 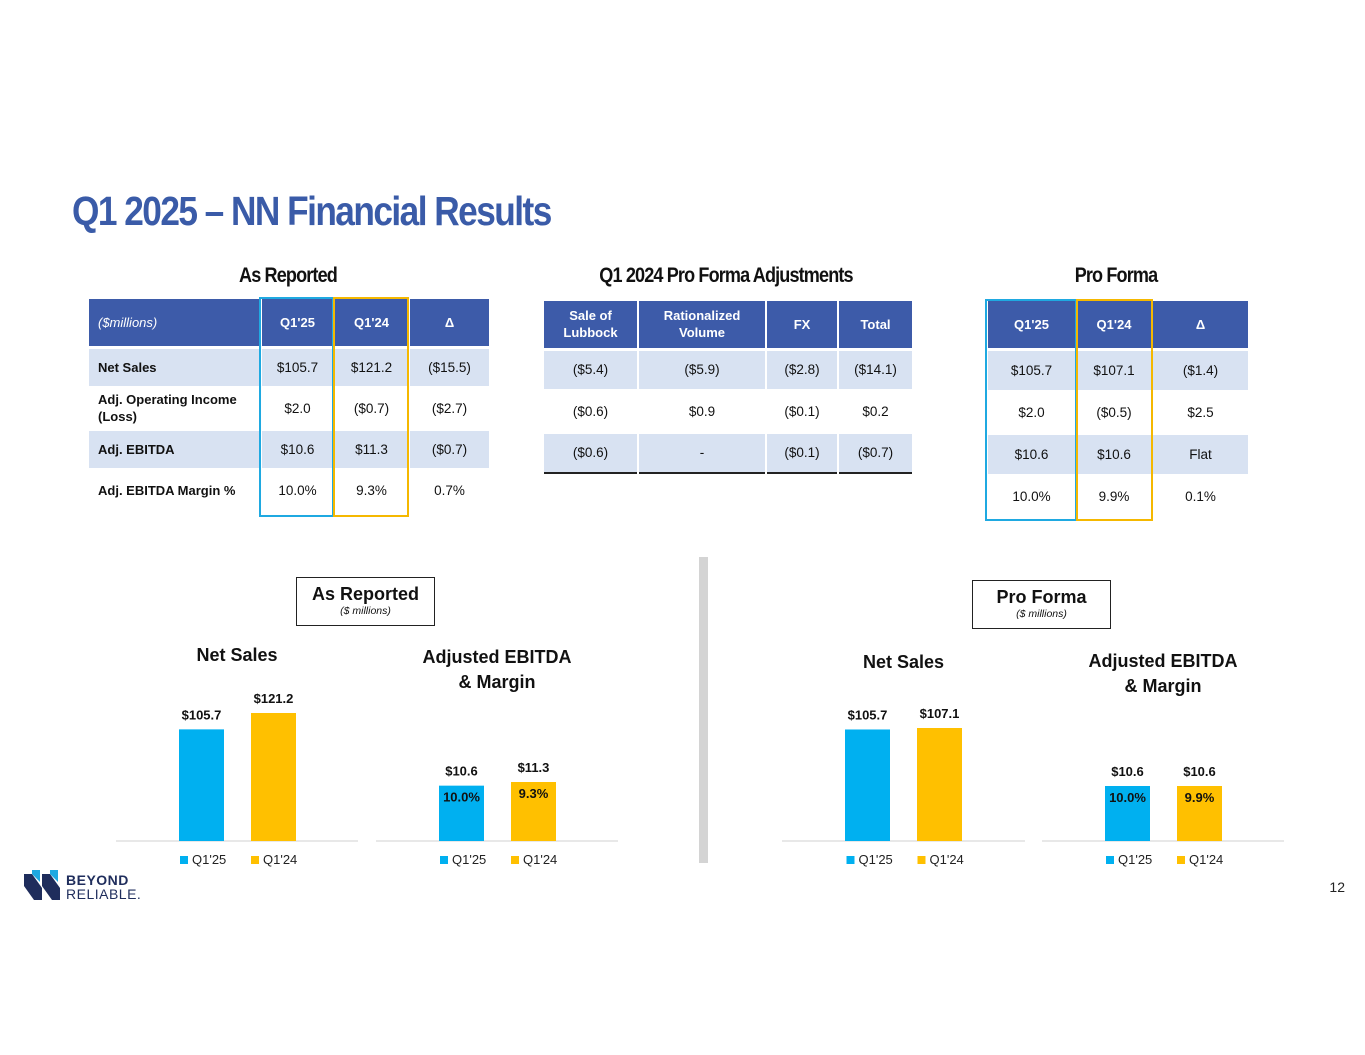 What do you see at coordinates (802, 325) in the screenshot?
I see `column-header: FX` at bounding box center [802, 325].